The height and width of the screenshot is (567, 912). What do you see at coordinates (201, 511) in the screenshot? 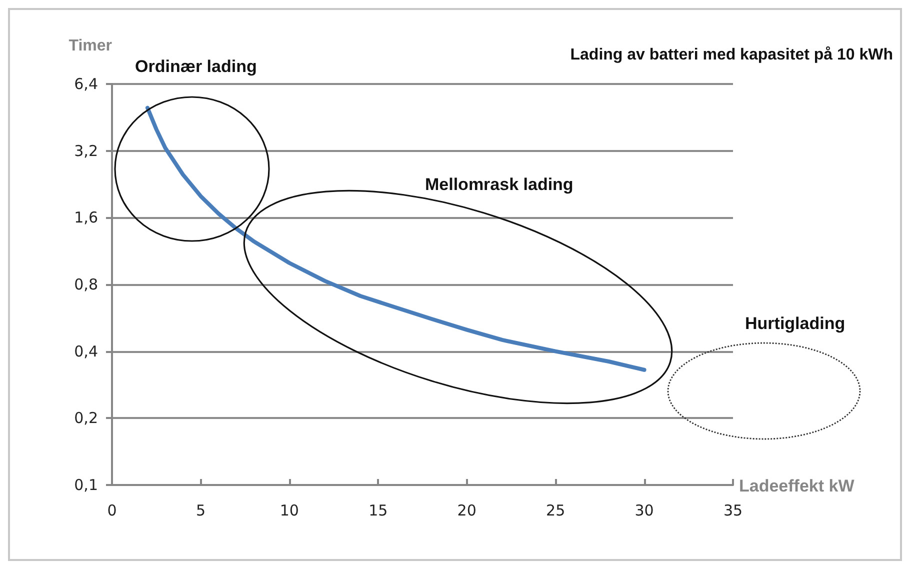
I see `x-tick-label: 5` at bounding box center [201, 511].